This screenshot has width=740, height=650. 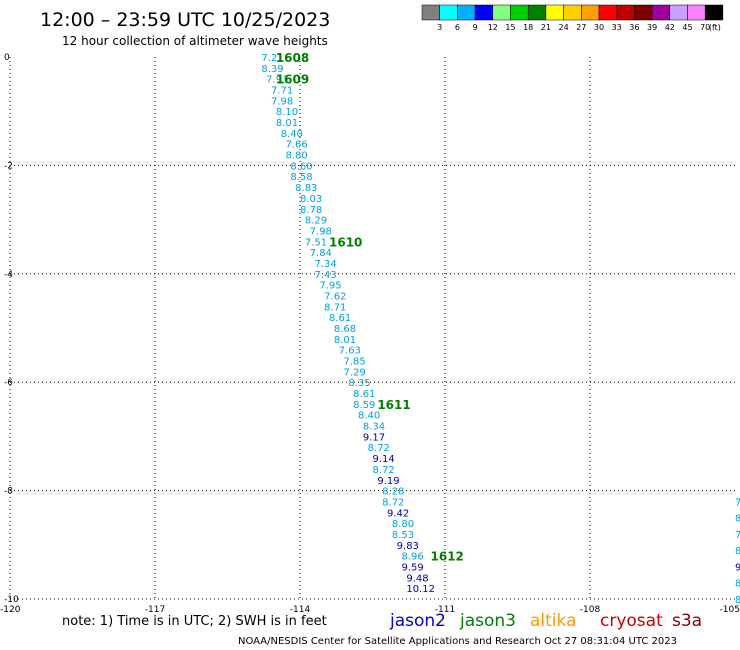 I want to click on x-tick-label: -111, so click(x=445, y=610).